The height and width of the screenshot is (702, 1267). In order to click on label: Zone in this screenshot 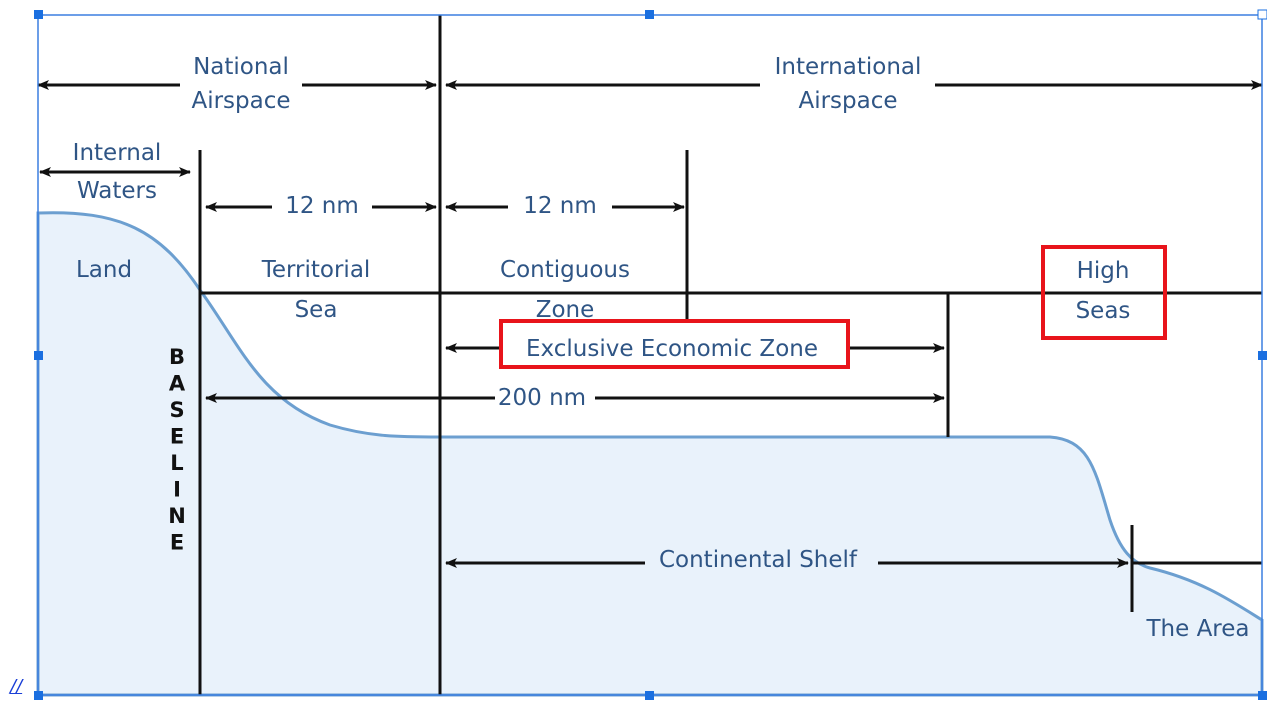, I will do `click(565, 310)`.